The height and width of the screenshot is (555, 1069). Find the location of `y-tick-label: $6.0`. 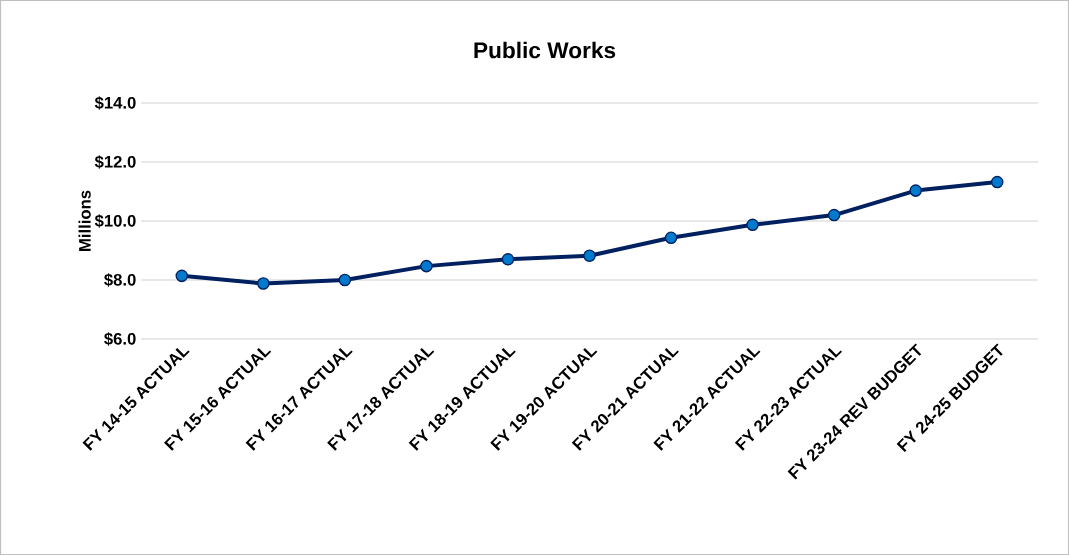

y-tick-label: $6.0 is located at coordinates (120, 339).